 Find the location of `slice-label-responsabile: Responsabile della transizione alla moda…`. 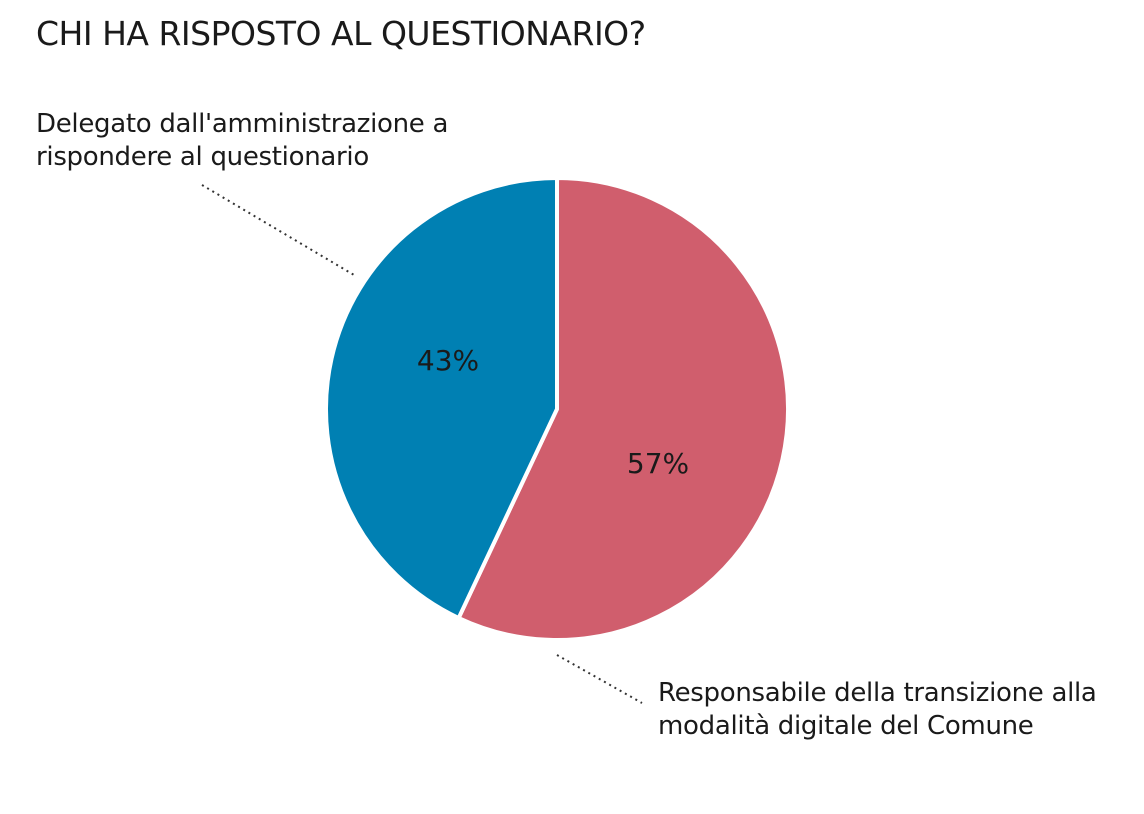

slice-label-responsabile: Responsabile della transizione alla moda… is located at coordinates (893, 710).